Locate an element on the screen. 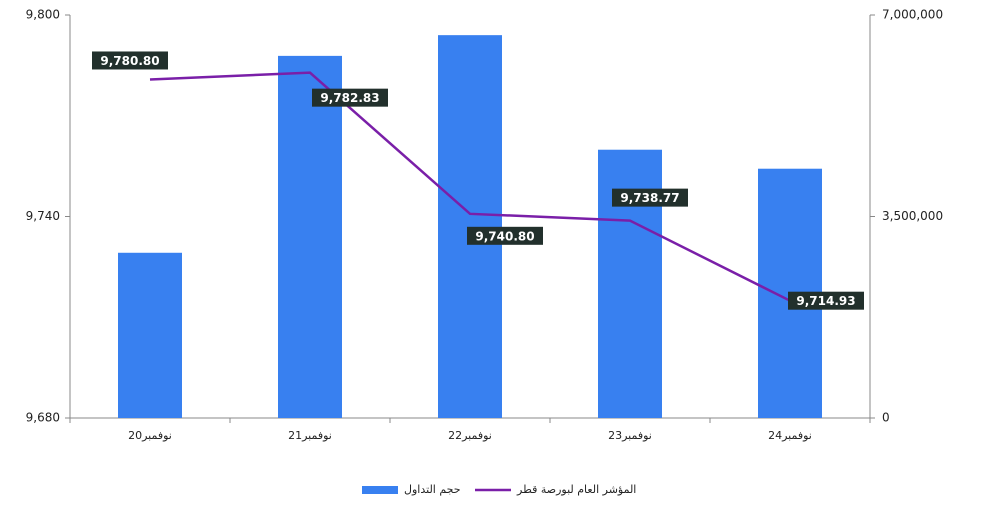 This screenshot has height=516, width=1000. value-label: 9,738.77 is located at coordinates (650, 197).